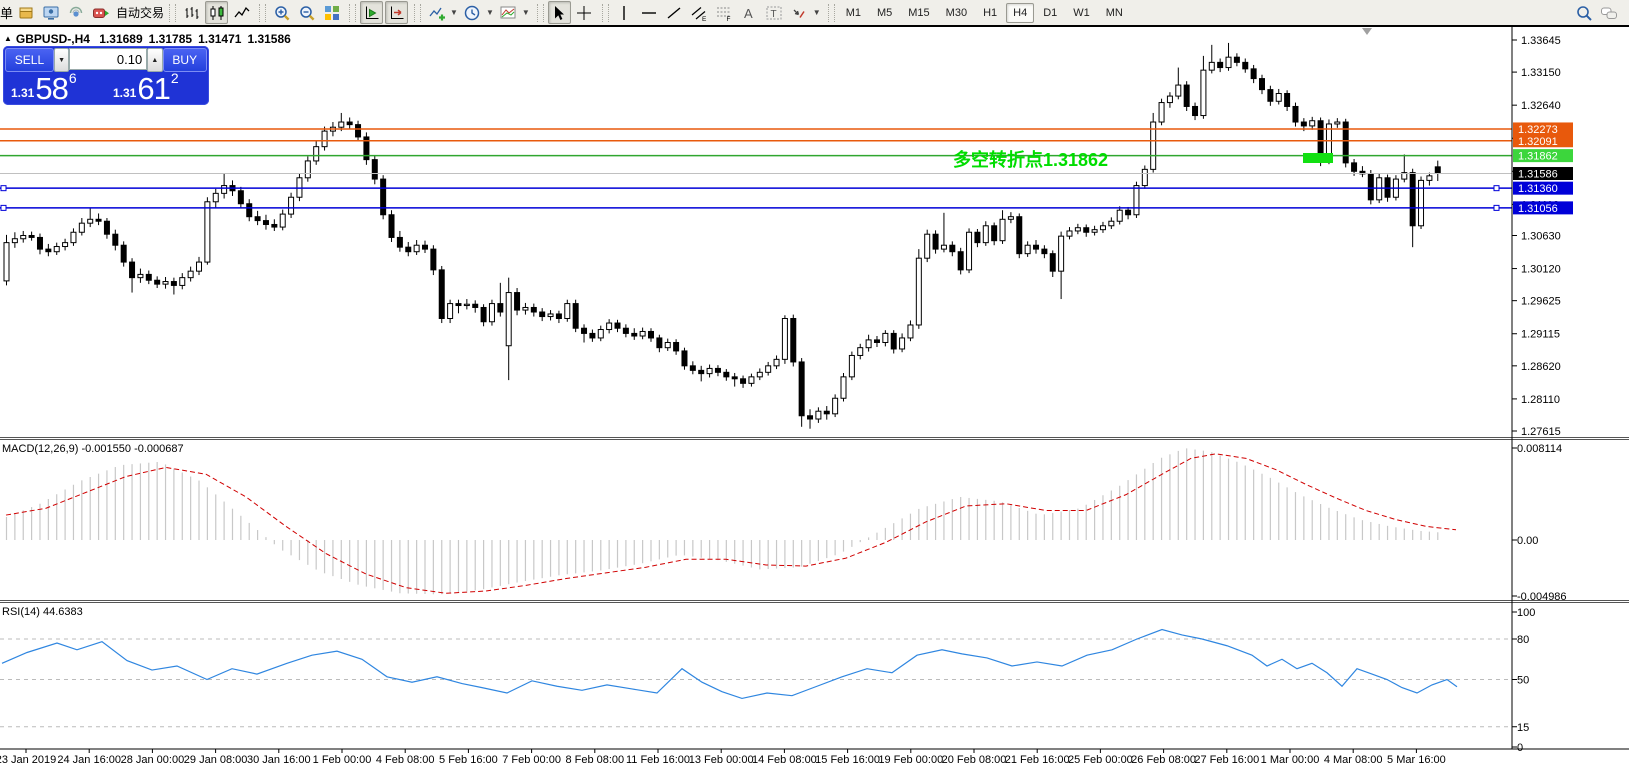 This screenshot has width=1629, height=770. I want to click on equidistant-channel-icon: E, so click(699, 12).